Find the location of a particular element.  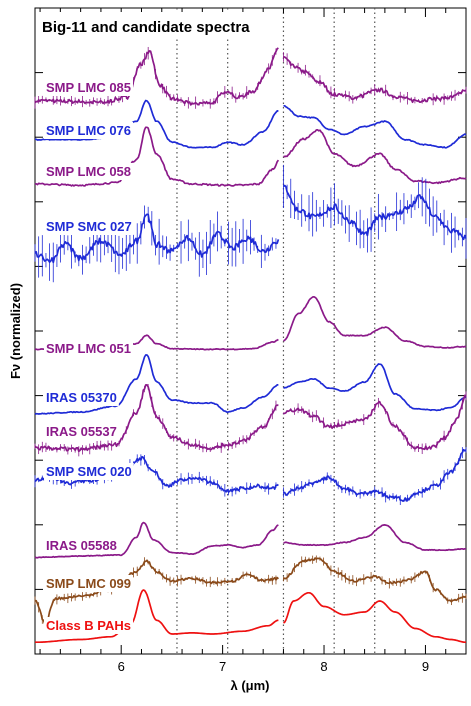

series-label: Class B PAHs is located at coordinates (88, 625).